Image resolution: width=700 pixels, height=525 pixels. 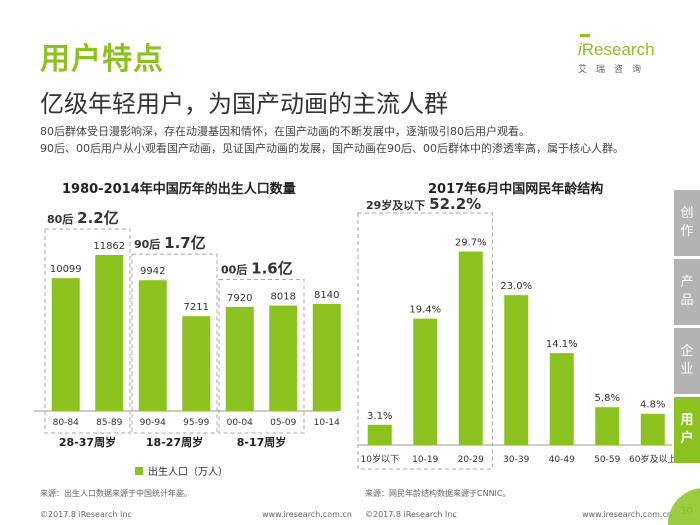 I want to click on side-tab-char: 业, so click(x=687, y=369).